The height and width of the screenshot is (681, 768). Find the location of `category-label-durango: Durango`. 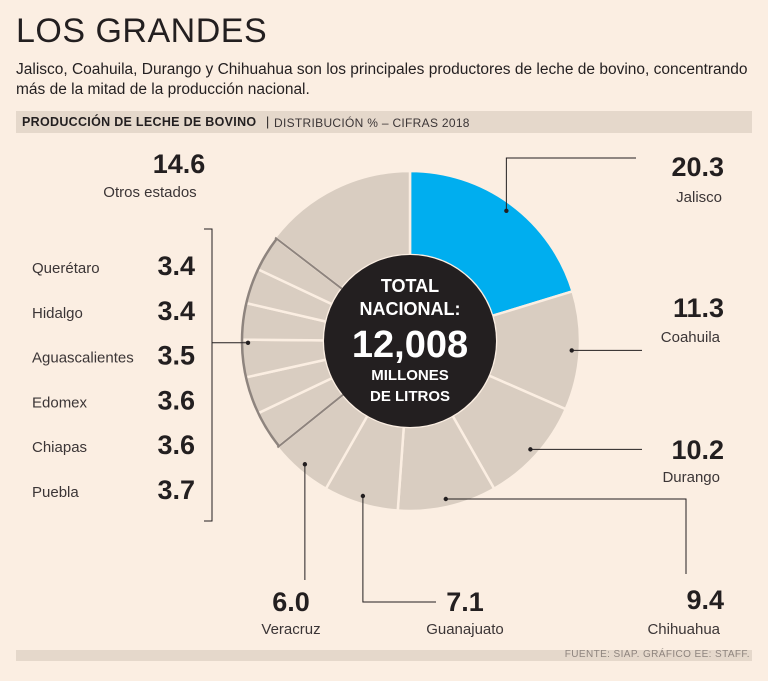

category-label-durango: Durango is located at coordinates (691, 477).